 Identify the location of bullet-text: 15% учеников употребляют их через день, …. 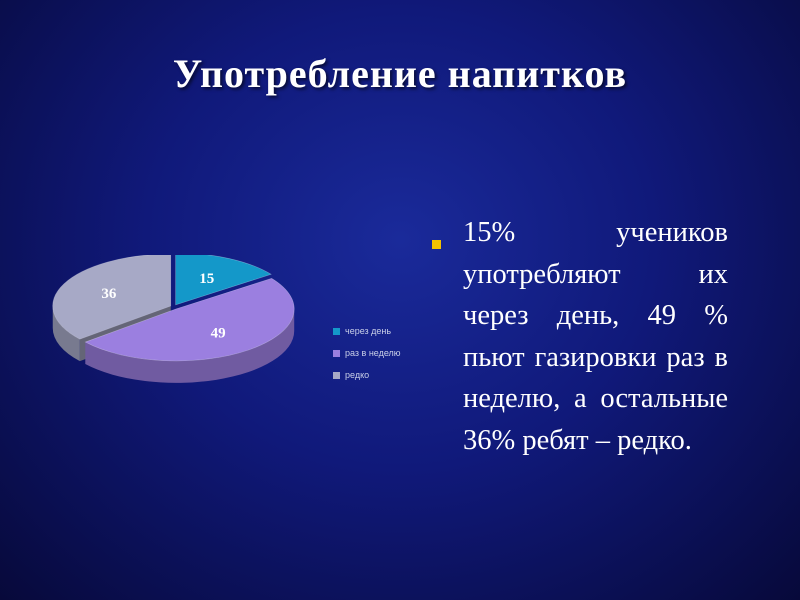
(595, 336).